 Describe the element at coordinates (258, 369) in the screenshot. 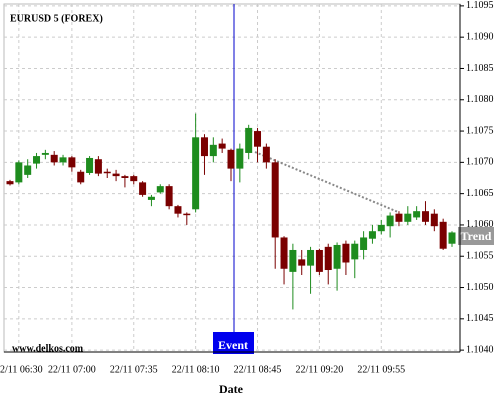

I see `x-tick-label: 22/11 08:45` at that location.